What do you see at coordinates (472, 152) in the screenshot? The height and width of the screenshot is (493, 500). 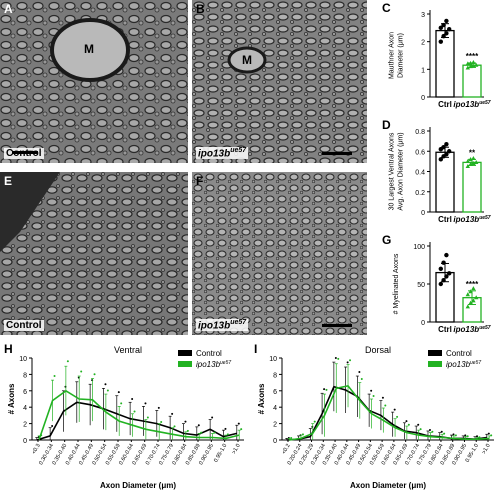 I see `significance-label: **` at bounding box center [472, 152].